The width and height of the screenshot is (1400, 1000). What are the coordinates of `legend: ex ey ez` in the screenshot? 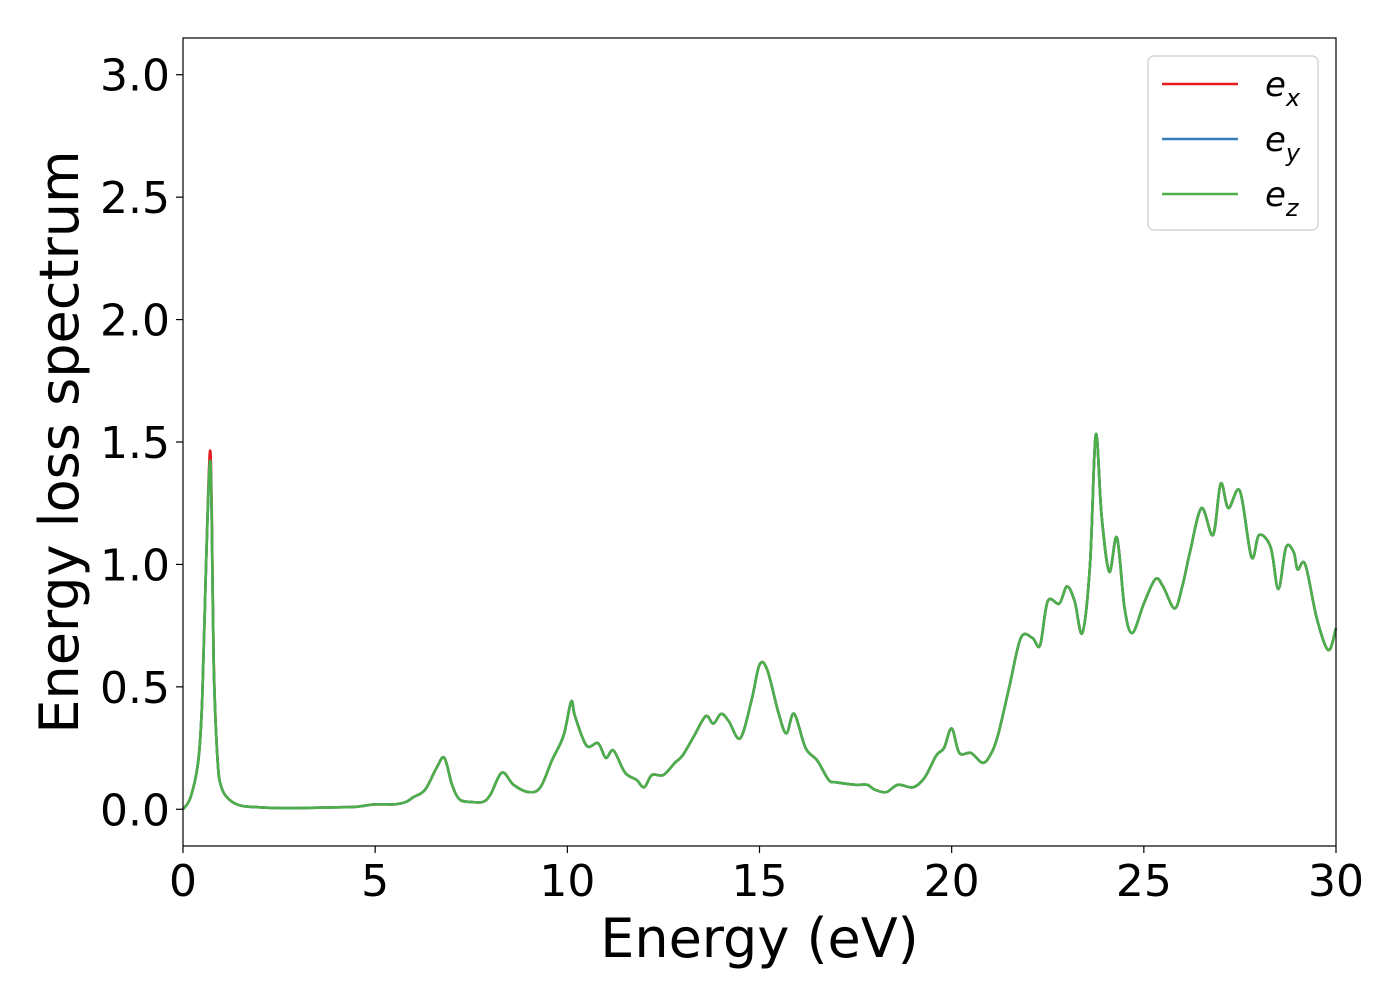 It's located at (1233, 143).